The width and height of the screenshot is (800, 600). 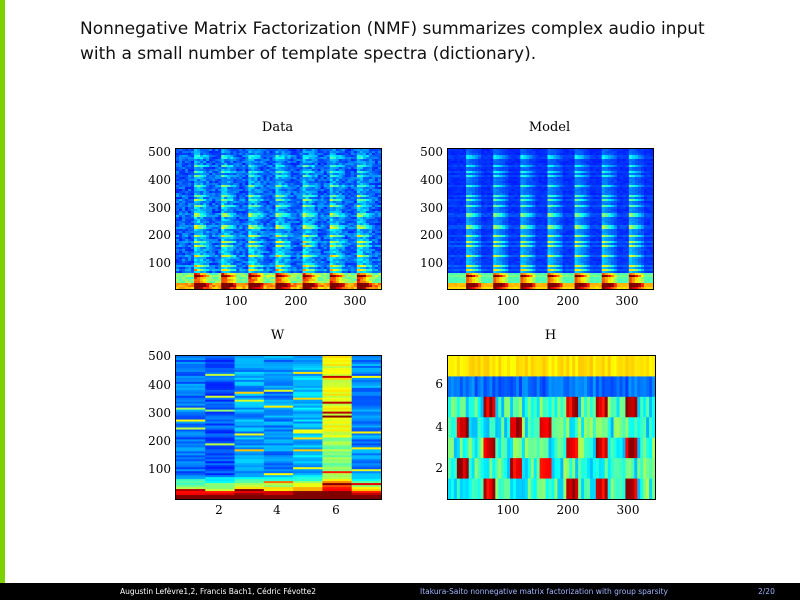 I want to click on data-xtick: 200, so click(x=296, y=301).